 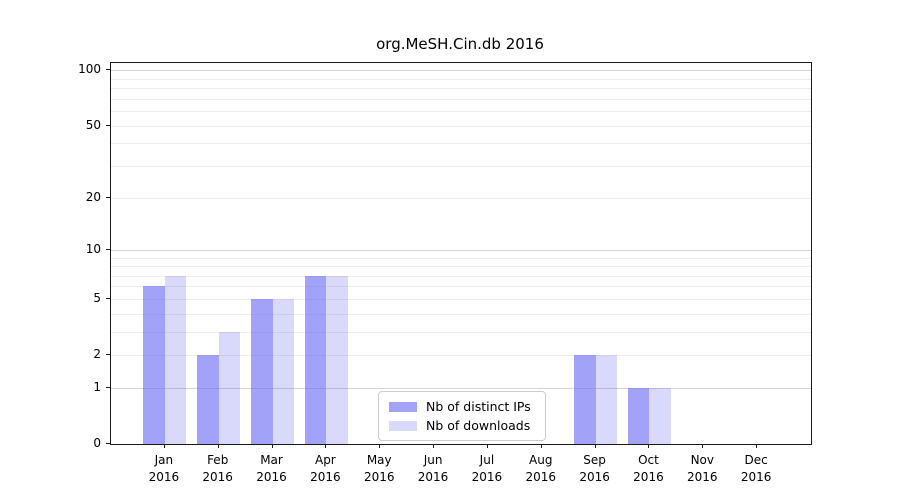 What do you see at coordinates (93, 196) in the screenshot?
I see `y-tick-label-20: 20` at bounding box center [93, 196].